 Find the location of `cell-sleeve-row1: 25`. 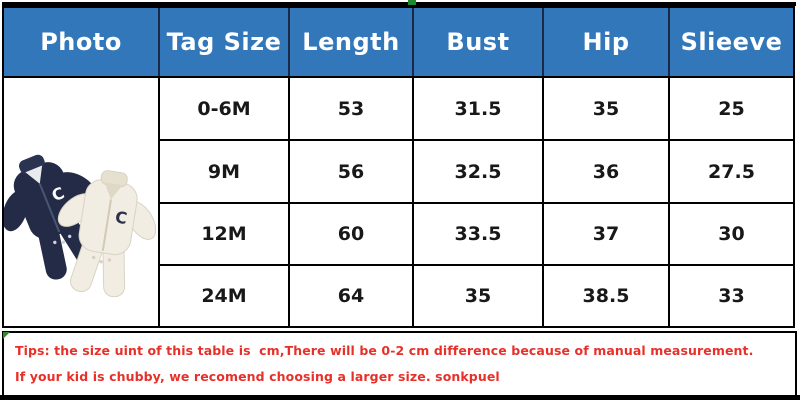

cell-sleeve-row1: 25 is located at coordinates (730, 107).